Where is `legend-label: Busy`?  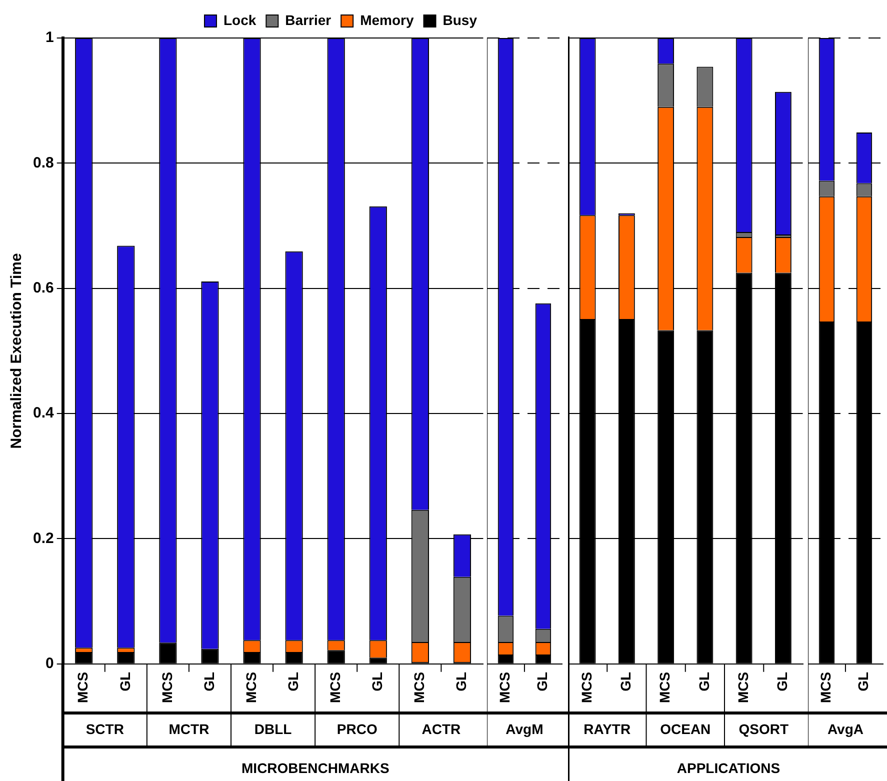
legend-label: Busy is located at coordinates (460, 20).